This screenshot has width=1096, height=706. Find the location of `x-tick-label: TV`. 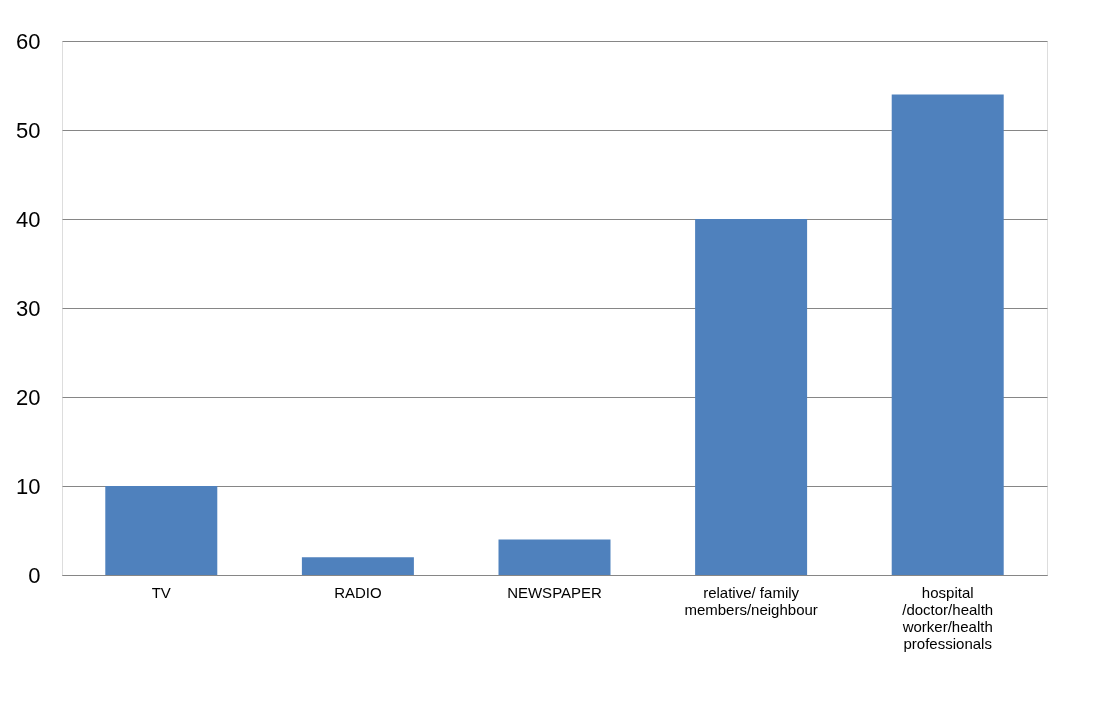

x-tick-label: TV is located at coordinates (161, 592).